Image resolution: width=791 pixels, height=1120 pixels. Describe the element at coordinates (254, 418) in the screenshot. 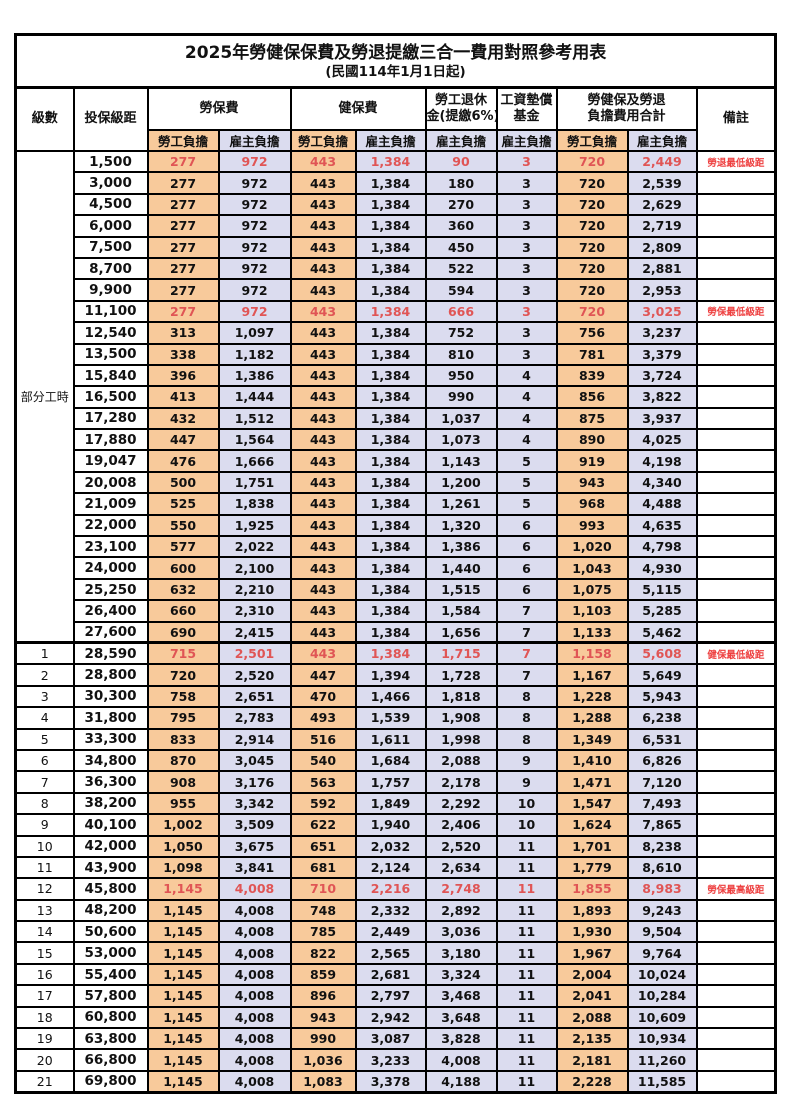

I see `cell-labor-employer: 1,512` at that location.